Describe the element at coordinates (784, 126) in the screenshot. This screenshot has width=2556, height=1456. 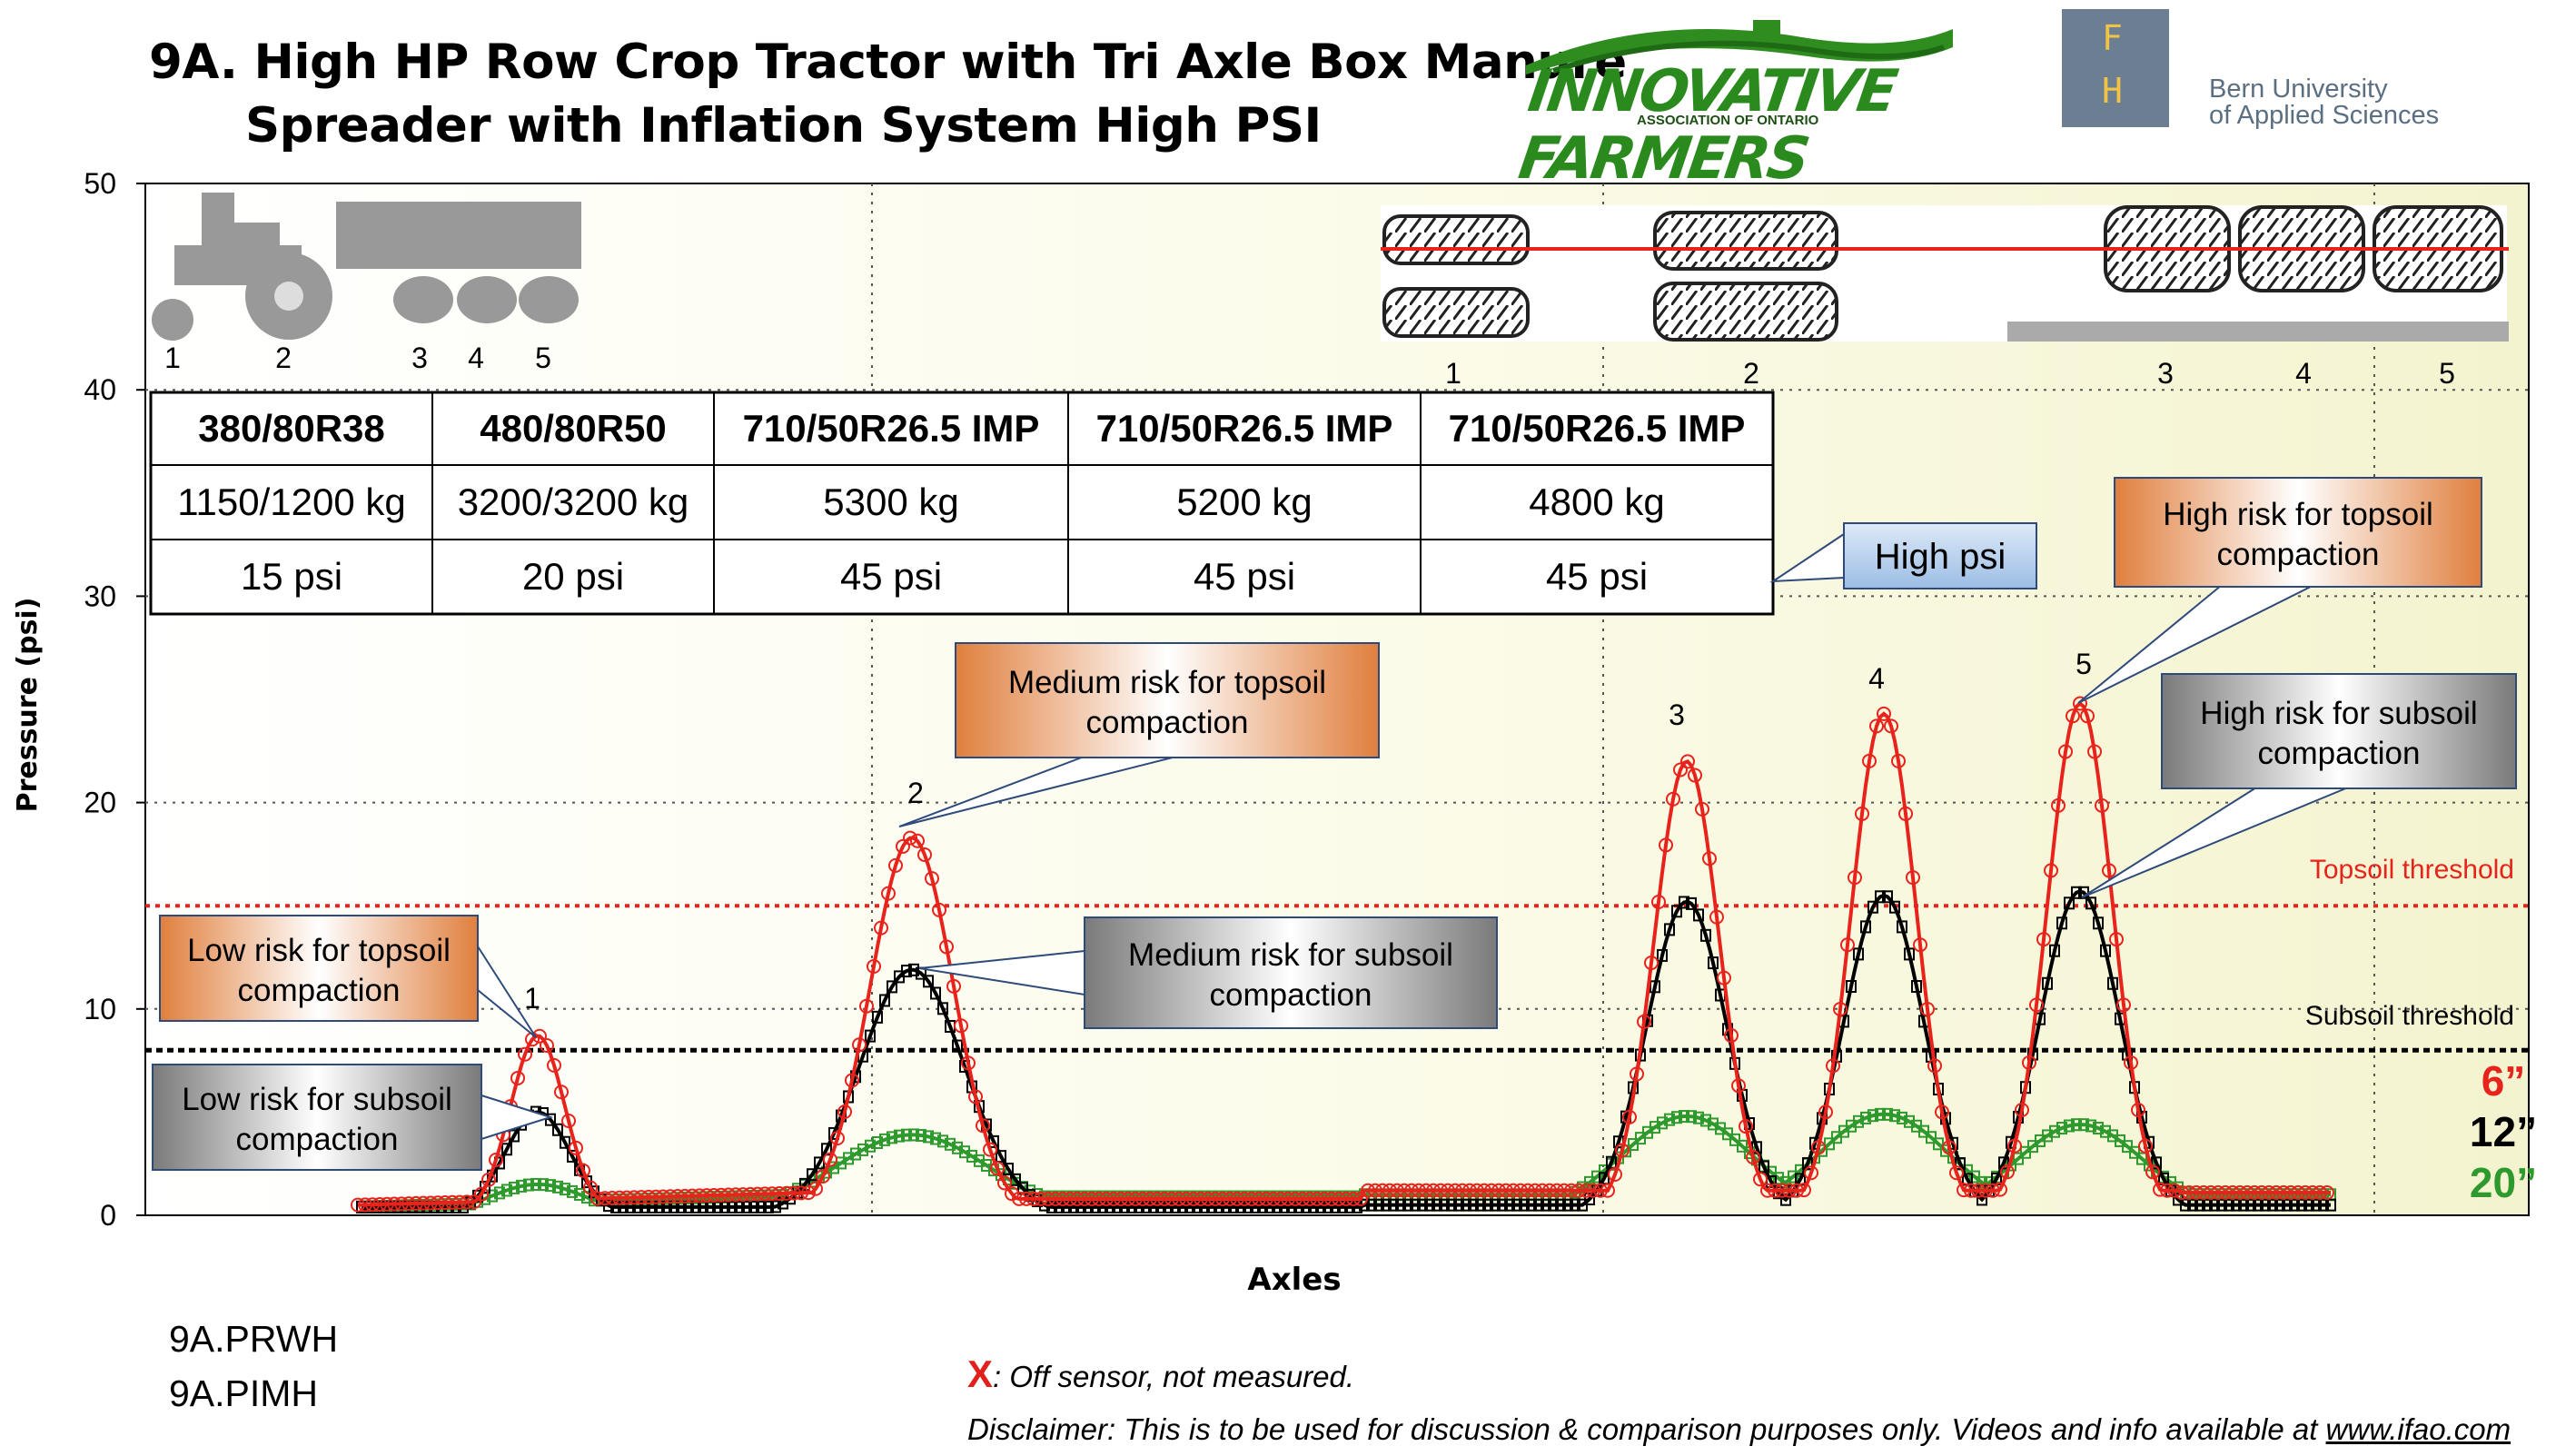
I see `title-line-2: Spreader with Inflation System High PSI` at that location.